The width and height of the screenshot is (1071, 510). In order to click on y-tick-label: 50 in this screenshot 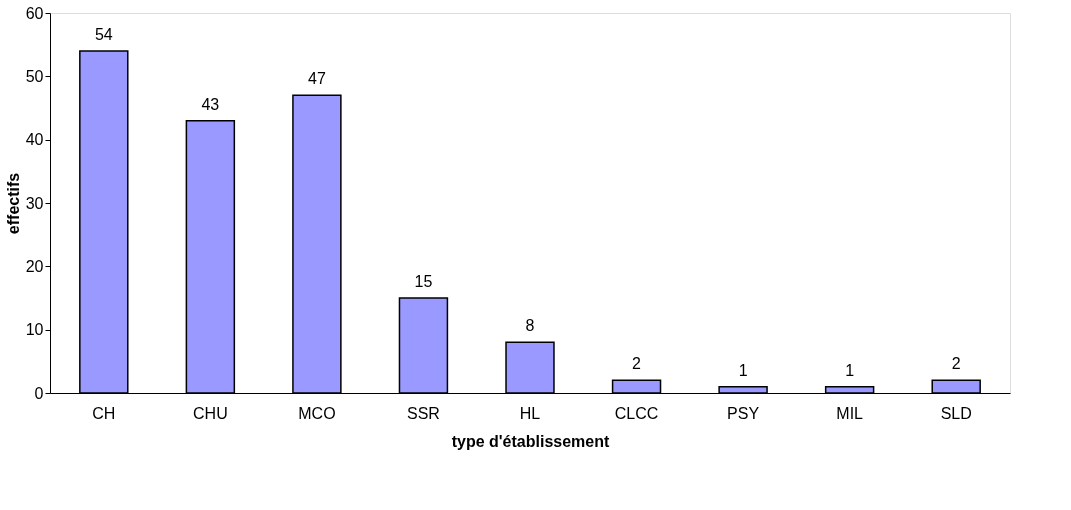, I will do `click(34, 76)`.